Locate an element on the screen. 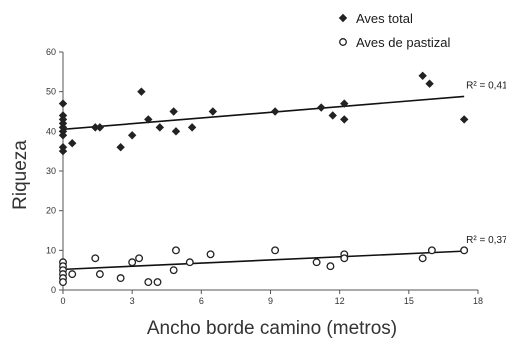 This screenshot has height=342, width=506. x-tick-label: 3 is located at coordinates (132, 301).